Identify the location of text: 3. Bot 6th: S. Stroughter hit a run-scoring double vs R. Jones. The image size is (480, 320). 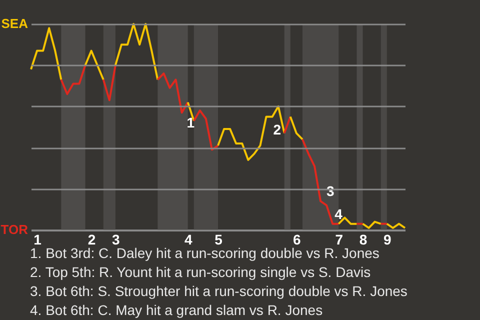
(219, 291).